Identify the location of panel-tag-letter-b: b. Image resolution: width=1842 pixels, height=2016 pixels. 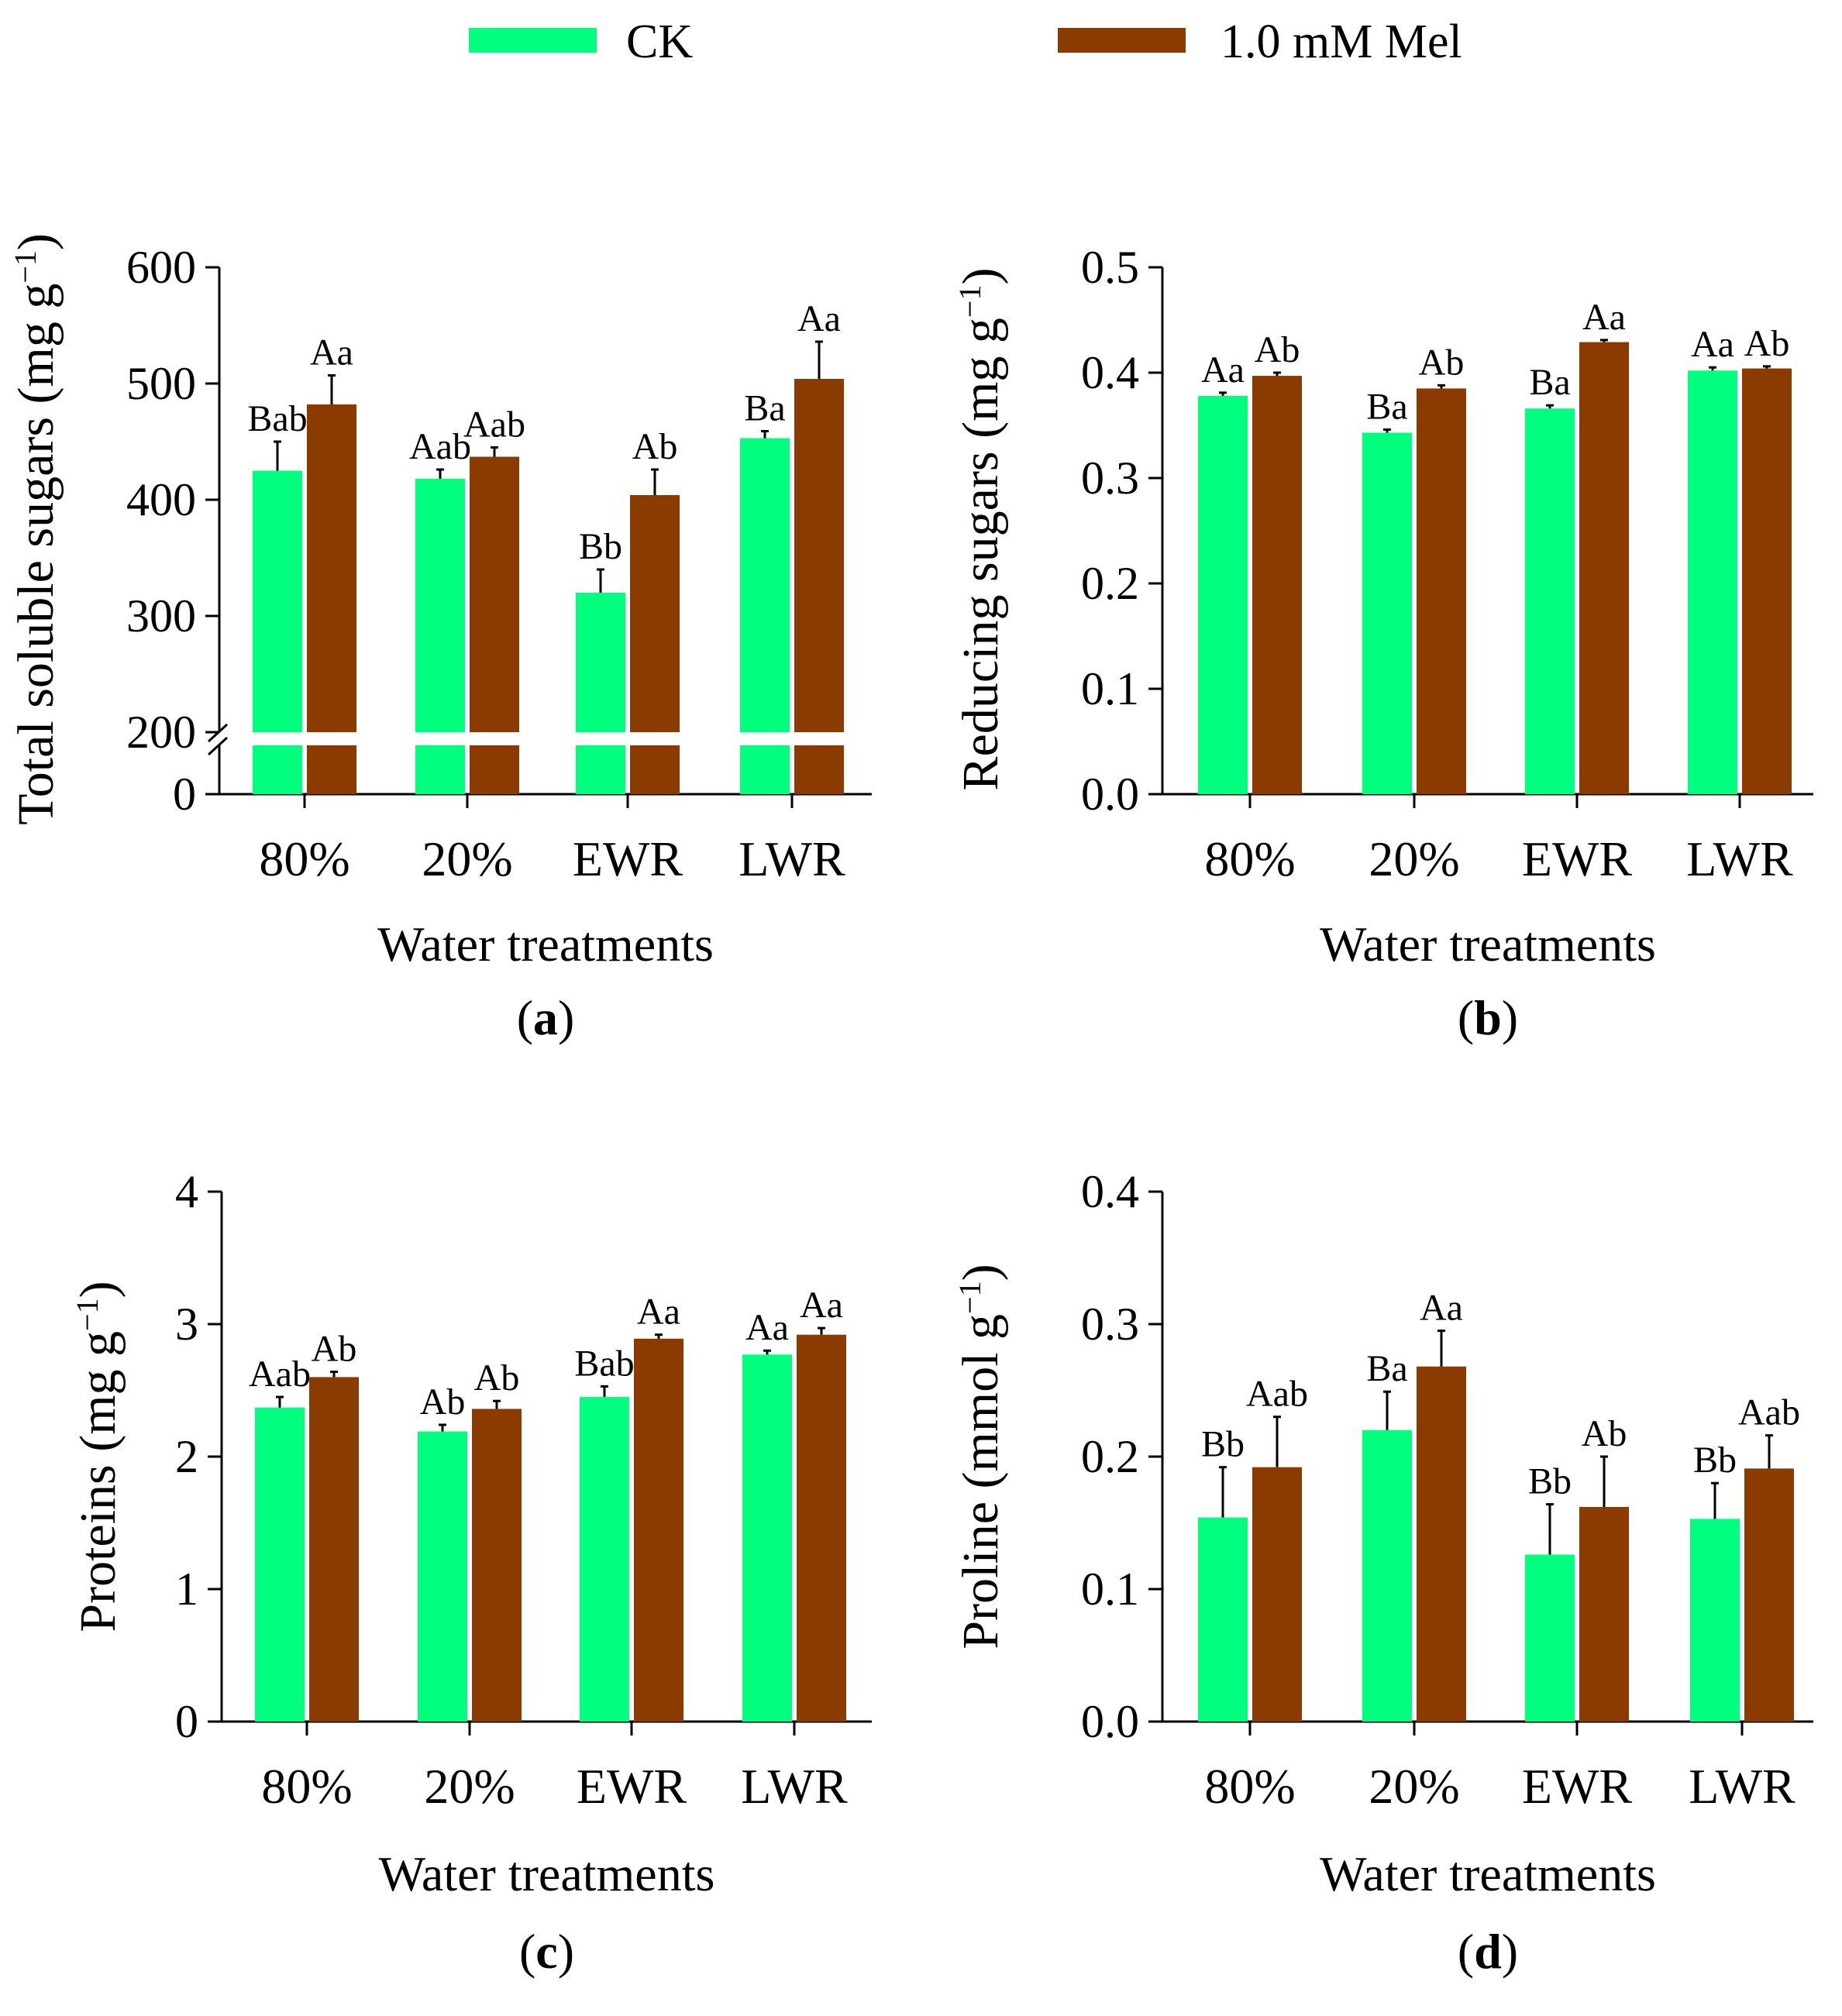
(1488, 1018).